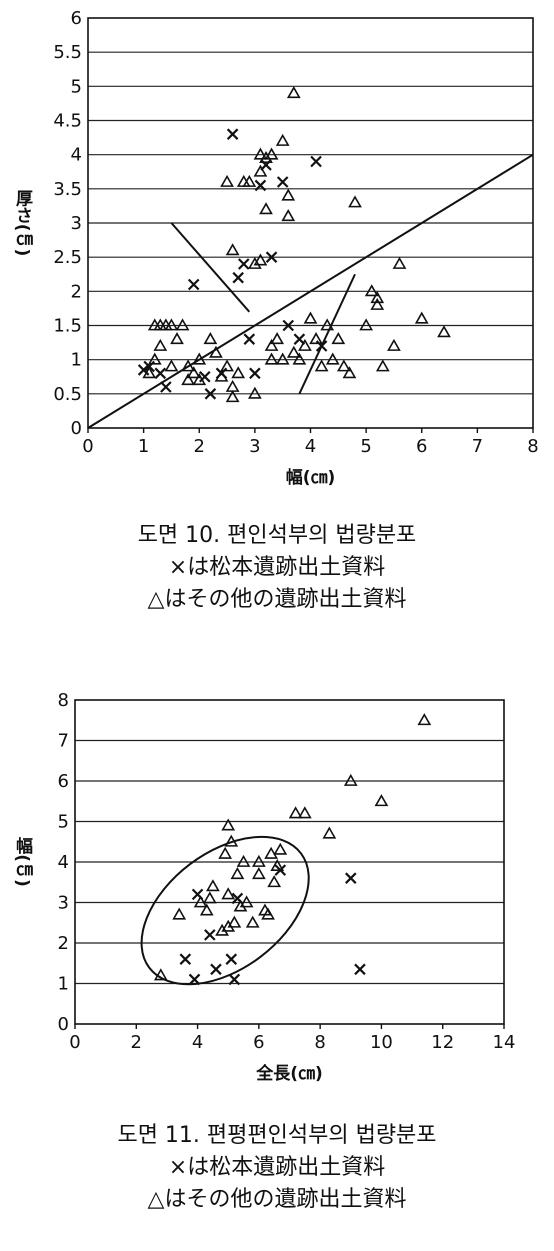 This screenshot has height=1251, width=554. What do you see at coordinates (67, 326) in the screenshot?
I see `y-tick-label: 1.5` at bounding box center [67, 326].